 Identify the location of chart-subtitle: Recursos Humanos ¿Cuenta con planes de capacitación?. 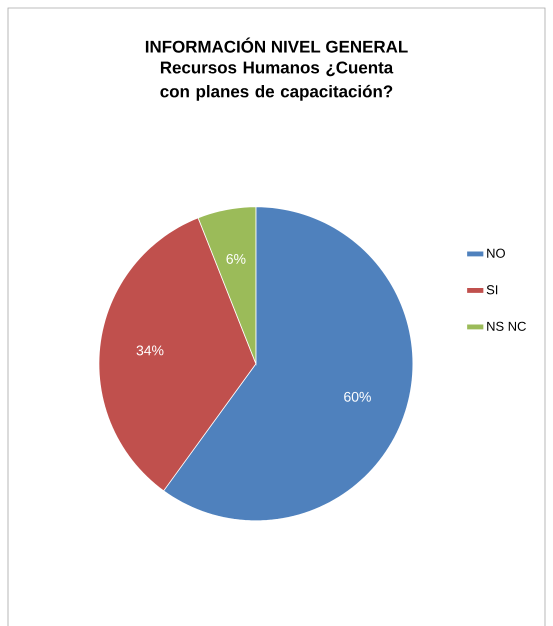
(277, 81).